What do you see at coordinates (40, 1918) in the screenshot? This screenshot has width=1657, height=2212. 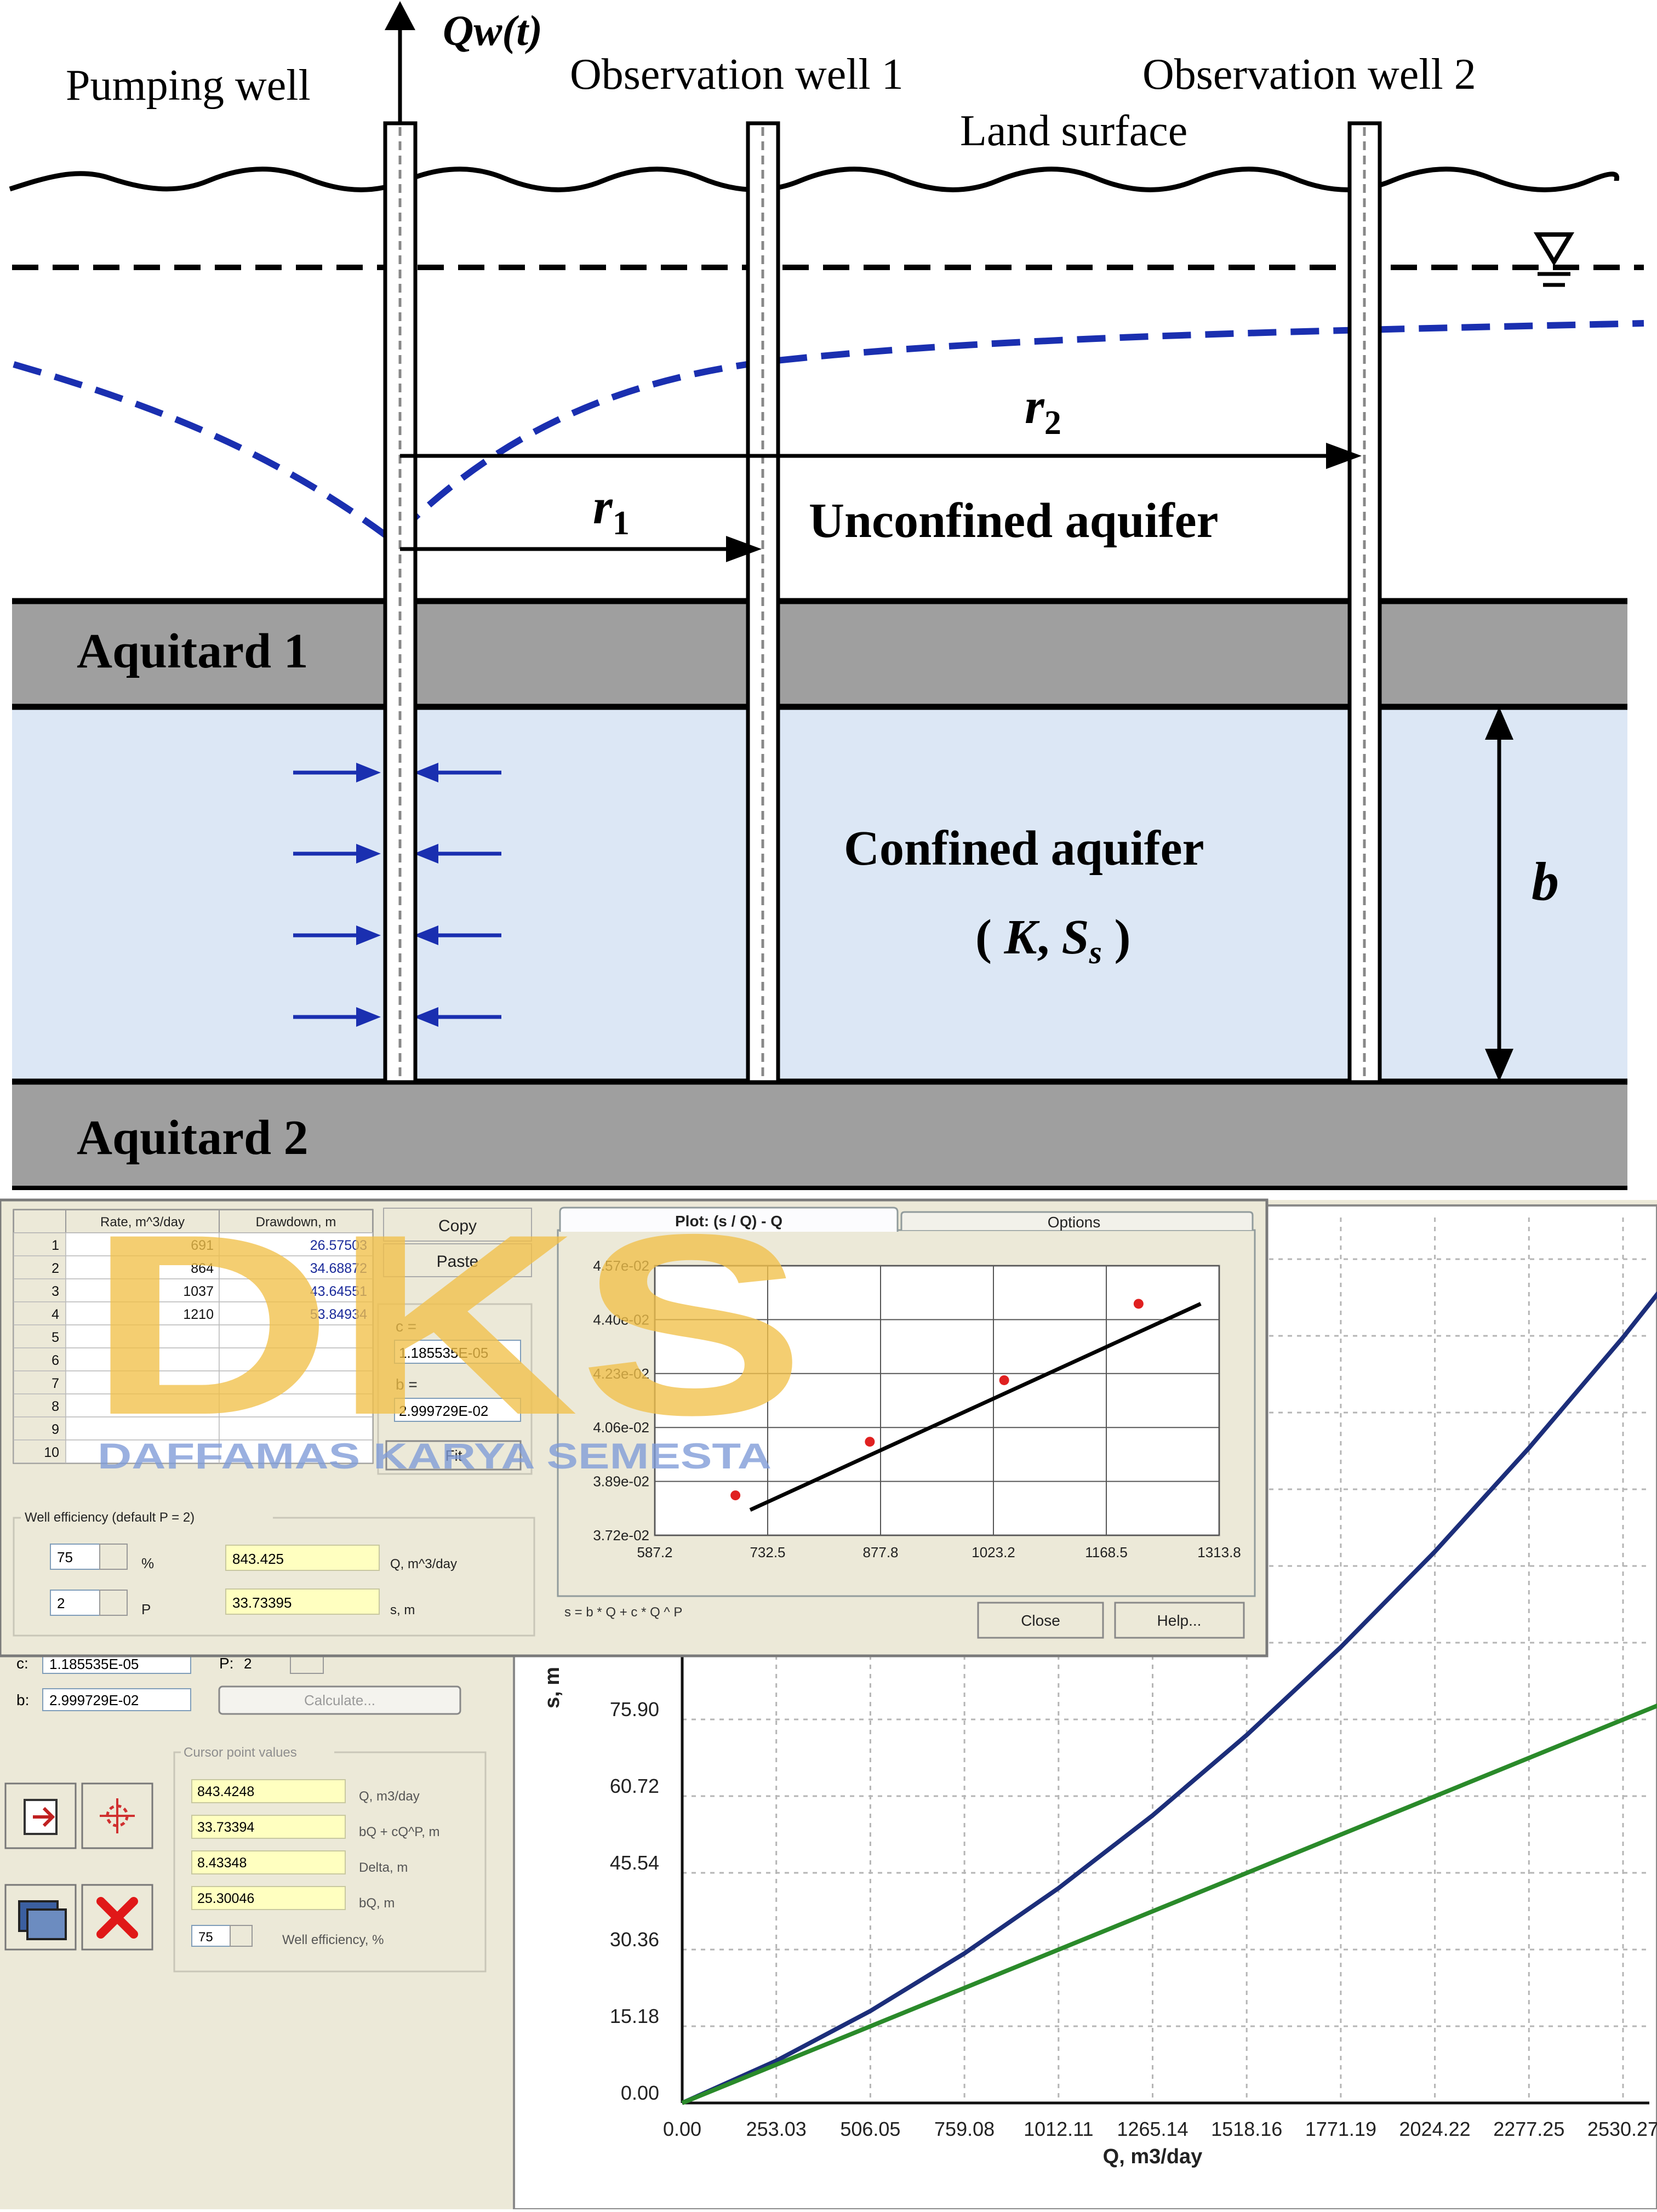 I see `image-button` at bounding box center [40, 1918].